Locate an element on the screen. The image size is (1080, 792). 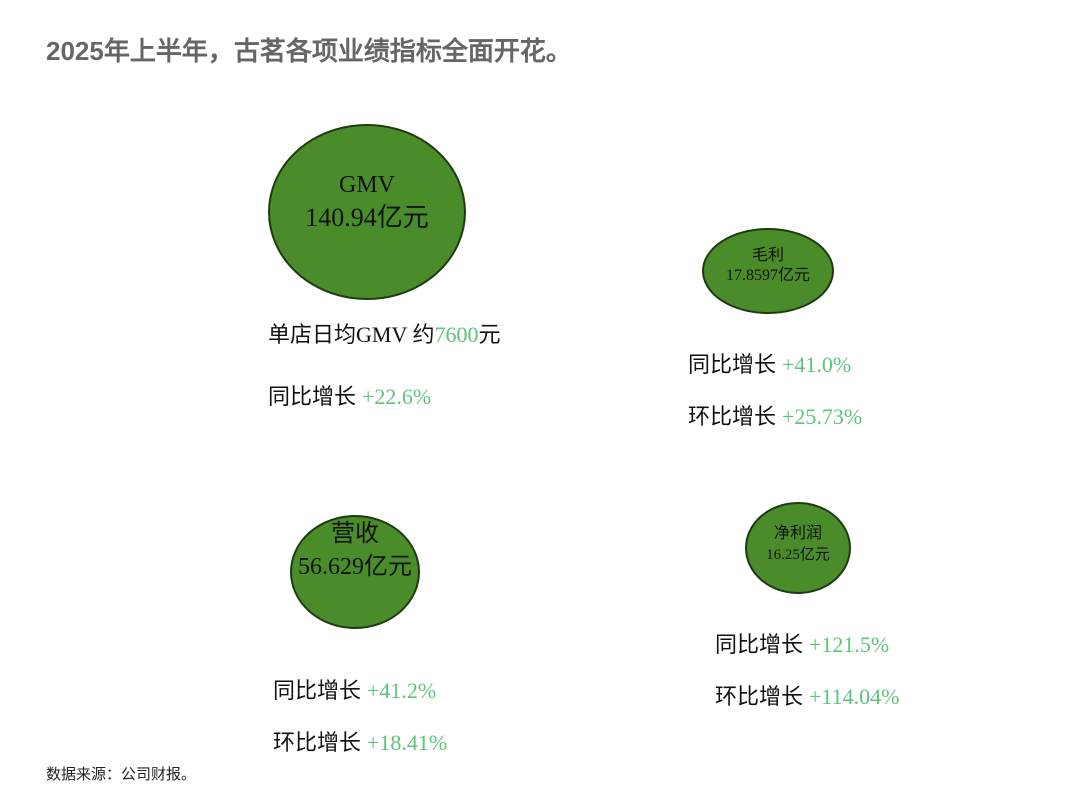
note: 同比增长 +22.6% is located at coordinates (349, 396).